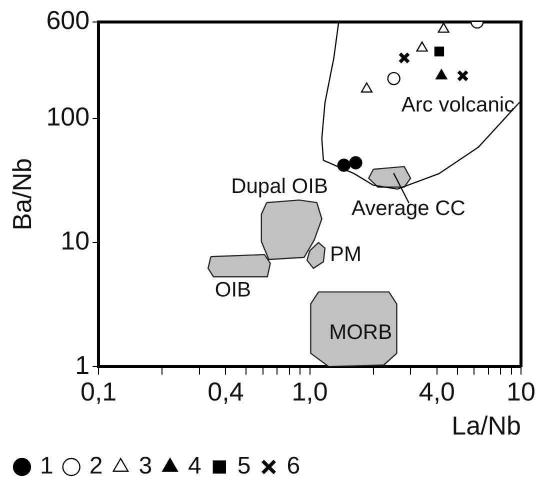  I want to click on legend-label: 2, so click(96, 466).